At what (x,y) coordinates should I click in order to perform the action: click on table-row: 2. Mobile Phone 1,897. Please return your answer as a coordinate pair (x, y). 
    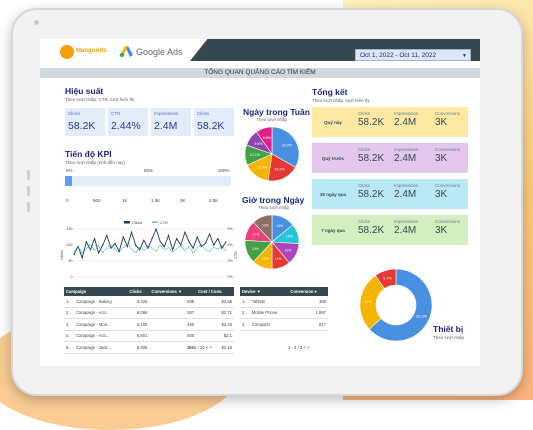
    Looking at the image, I should click on (284, 313).